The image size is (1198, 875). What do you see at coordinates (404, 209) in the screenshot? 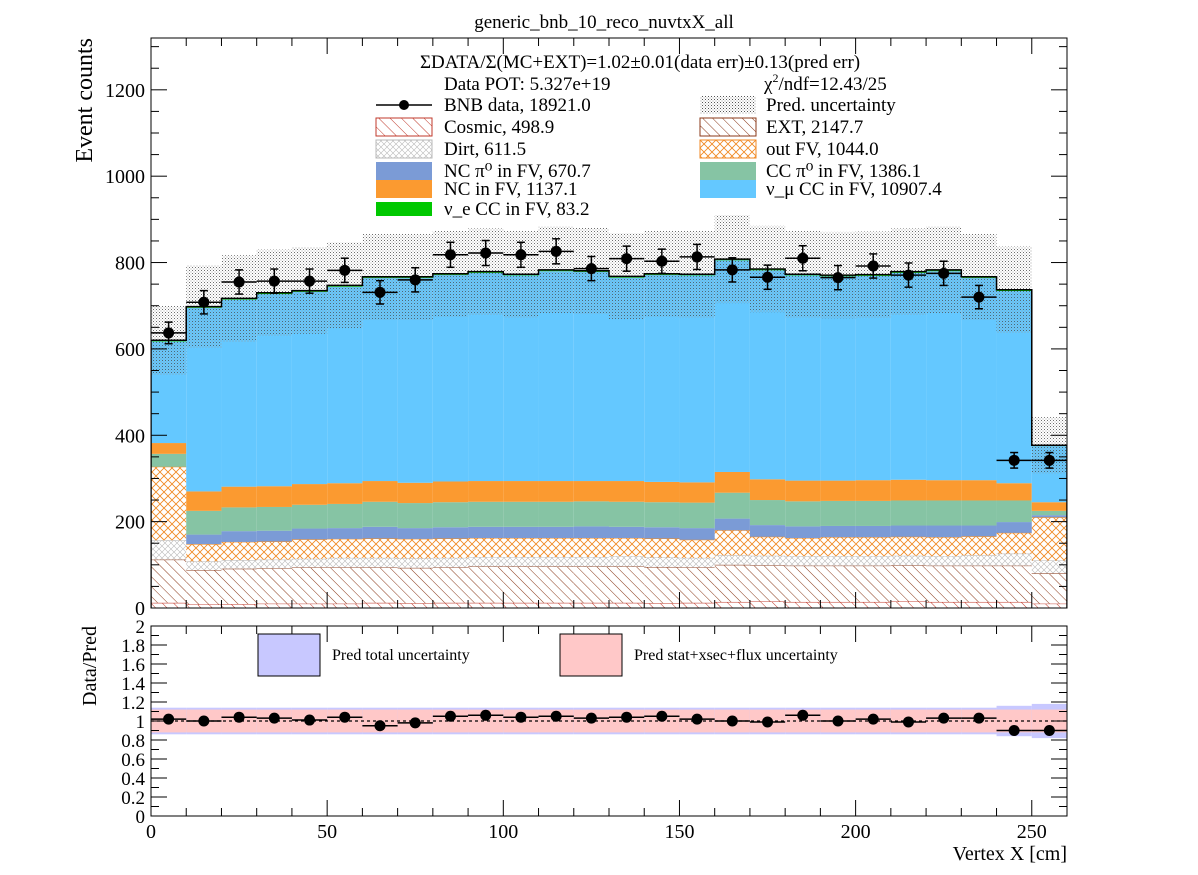
I see `legend-nue-swatch` at bounding box center [404, 209].